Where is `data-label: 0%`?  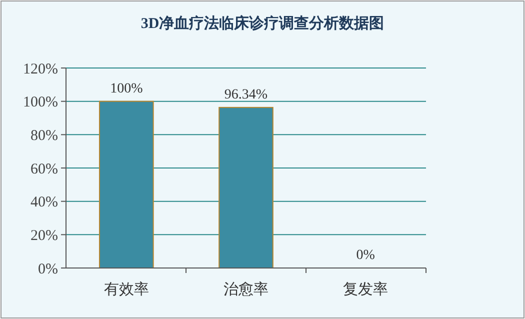 data-label: 0% is located at coordinates (366, 255).